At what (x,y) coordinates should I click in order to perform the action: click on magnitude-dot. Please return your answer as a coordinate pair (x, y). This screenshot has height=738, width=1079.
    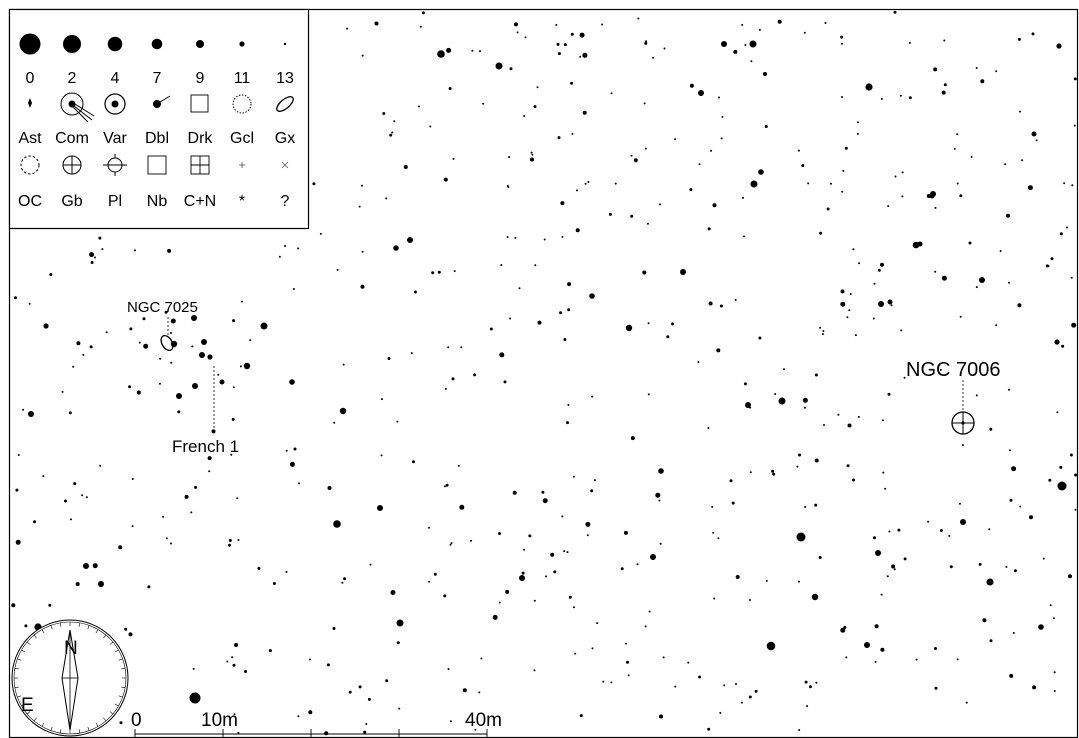
    Looking at the image, I should click on (157, 44).